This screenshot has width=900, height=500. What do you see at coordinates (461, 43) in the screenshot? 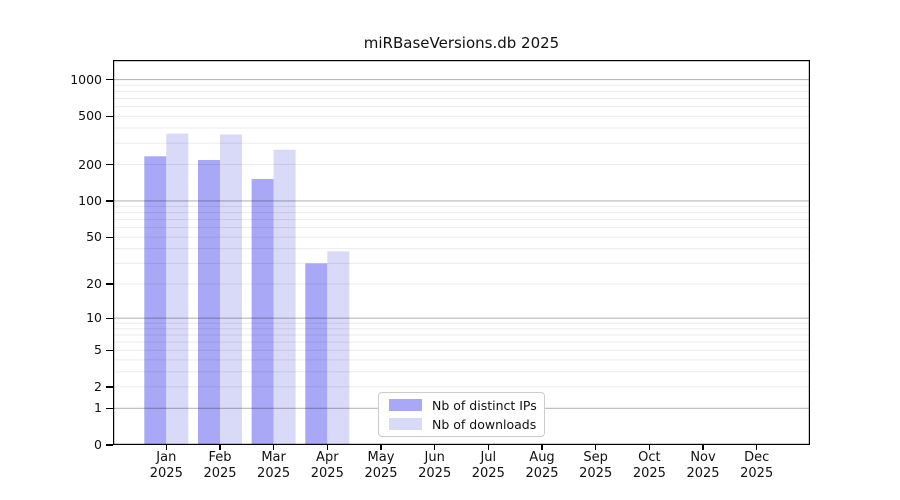
I see `chart-title: miRBaseVersions.db 2025` at bounding box center [461, 43].